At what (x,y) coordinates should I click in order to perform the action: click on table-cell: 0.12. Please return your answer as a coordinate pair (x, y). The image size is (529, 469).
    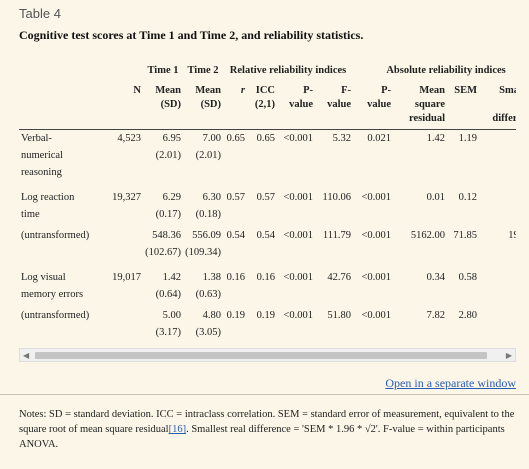
    Looking at the image, I should click on (468, 197).